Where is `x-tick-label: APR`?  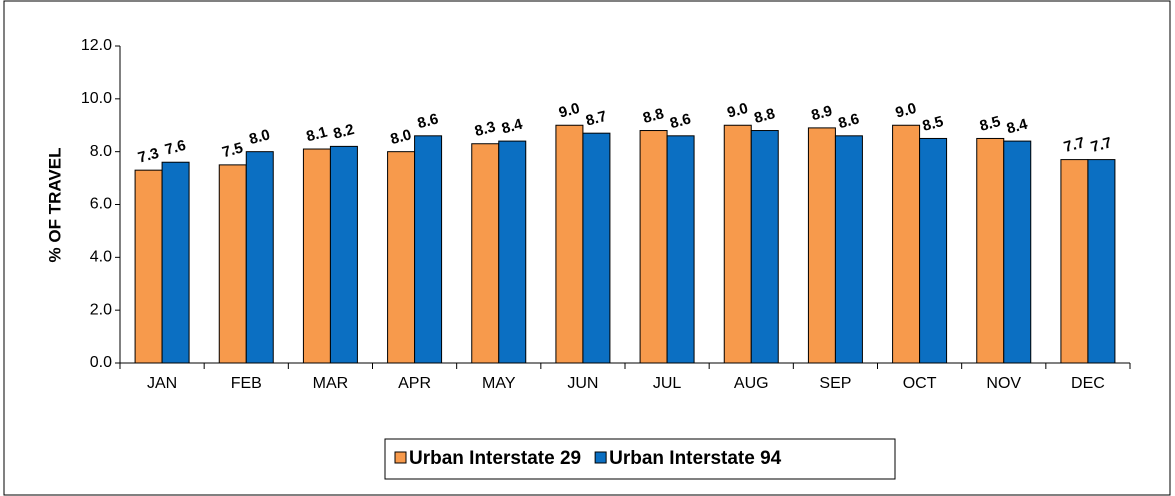
x-tick-label: APR is located at coordinates (414, 383).